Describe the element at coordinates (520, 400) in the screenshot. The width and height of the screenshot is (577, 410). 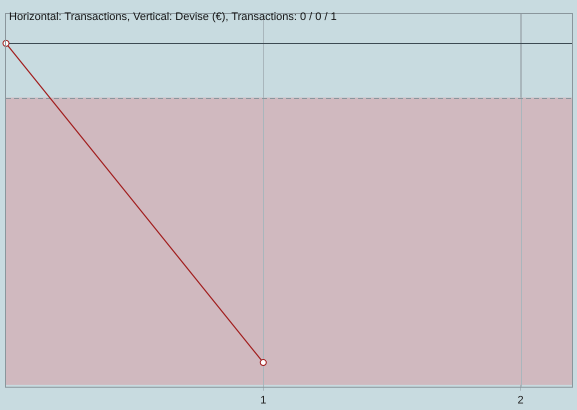
I see `x-tick-label: 2` at that location.